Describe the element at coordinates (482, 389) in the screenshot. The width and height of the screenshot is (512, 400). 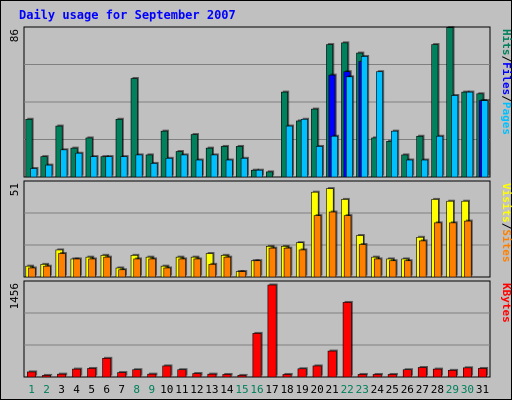
I see `day-label-31: 31` at that location.